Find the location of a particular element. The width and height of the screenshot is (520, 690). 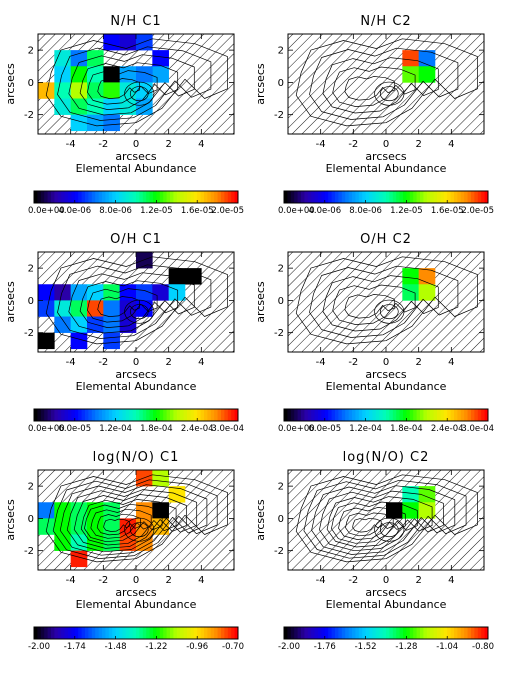

x-tick-label: 0 is located at coordinates (136, 144).